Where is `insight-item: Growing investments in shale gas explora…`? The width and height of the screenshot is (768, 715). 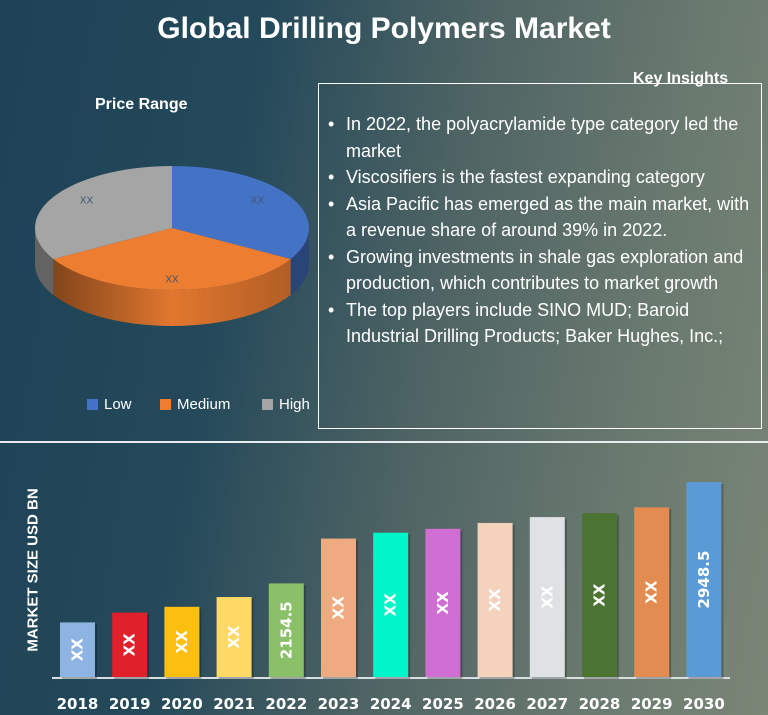
insight-item: Growing investments in shale gas explora… is located at coordinates (542, 270).